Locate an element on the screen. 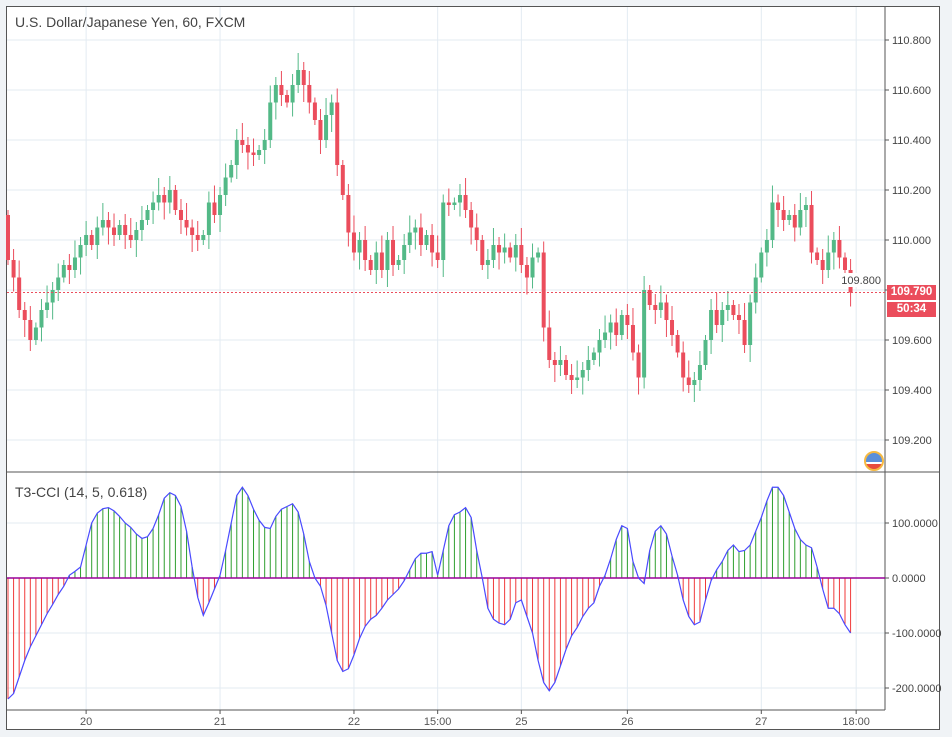 This screenshot has width=952, height=737. symbol-title: U.S. Dollar/Japanese Yen, 60, FXCM is located at coordinates (130, 22).